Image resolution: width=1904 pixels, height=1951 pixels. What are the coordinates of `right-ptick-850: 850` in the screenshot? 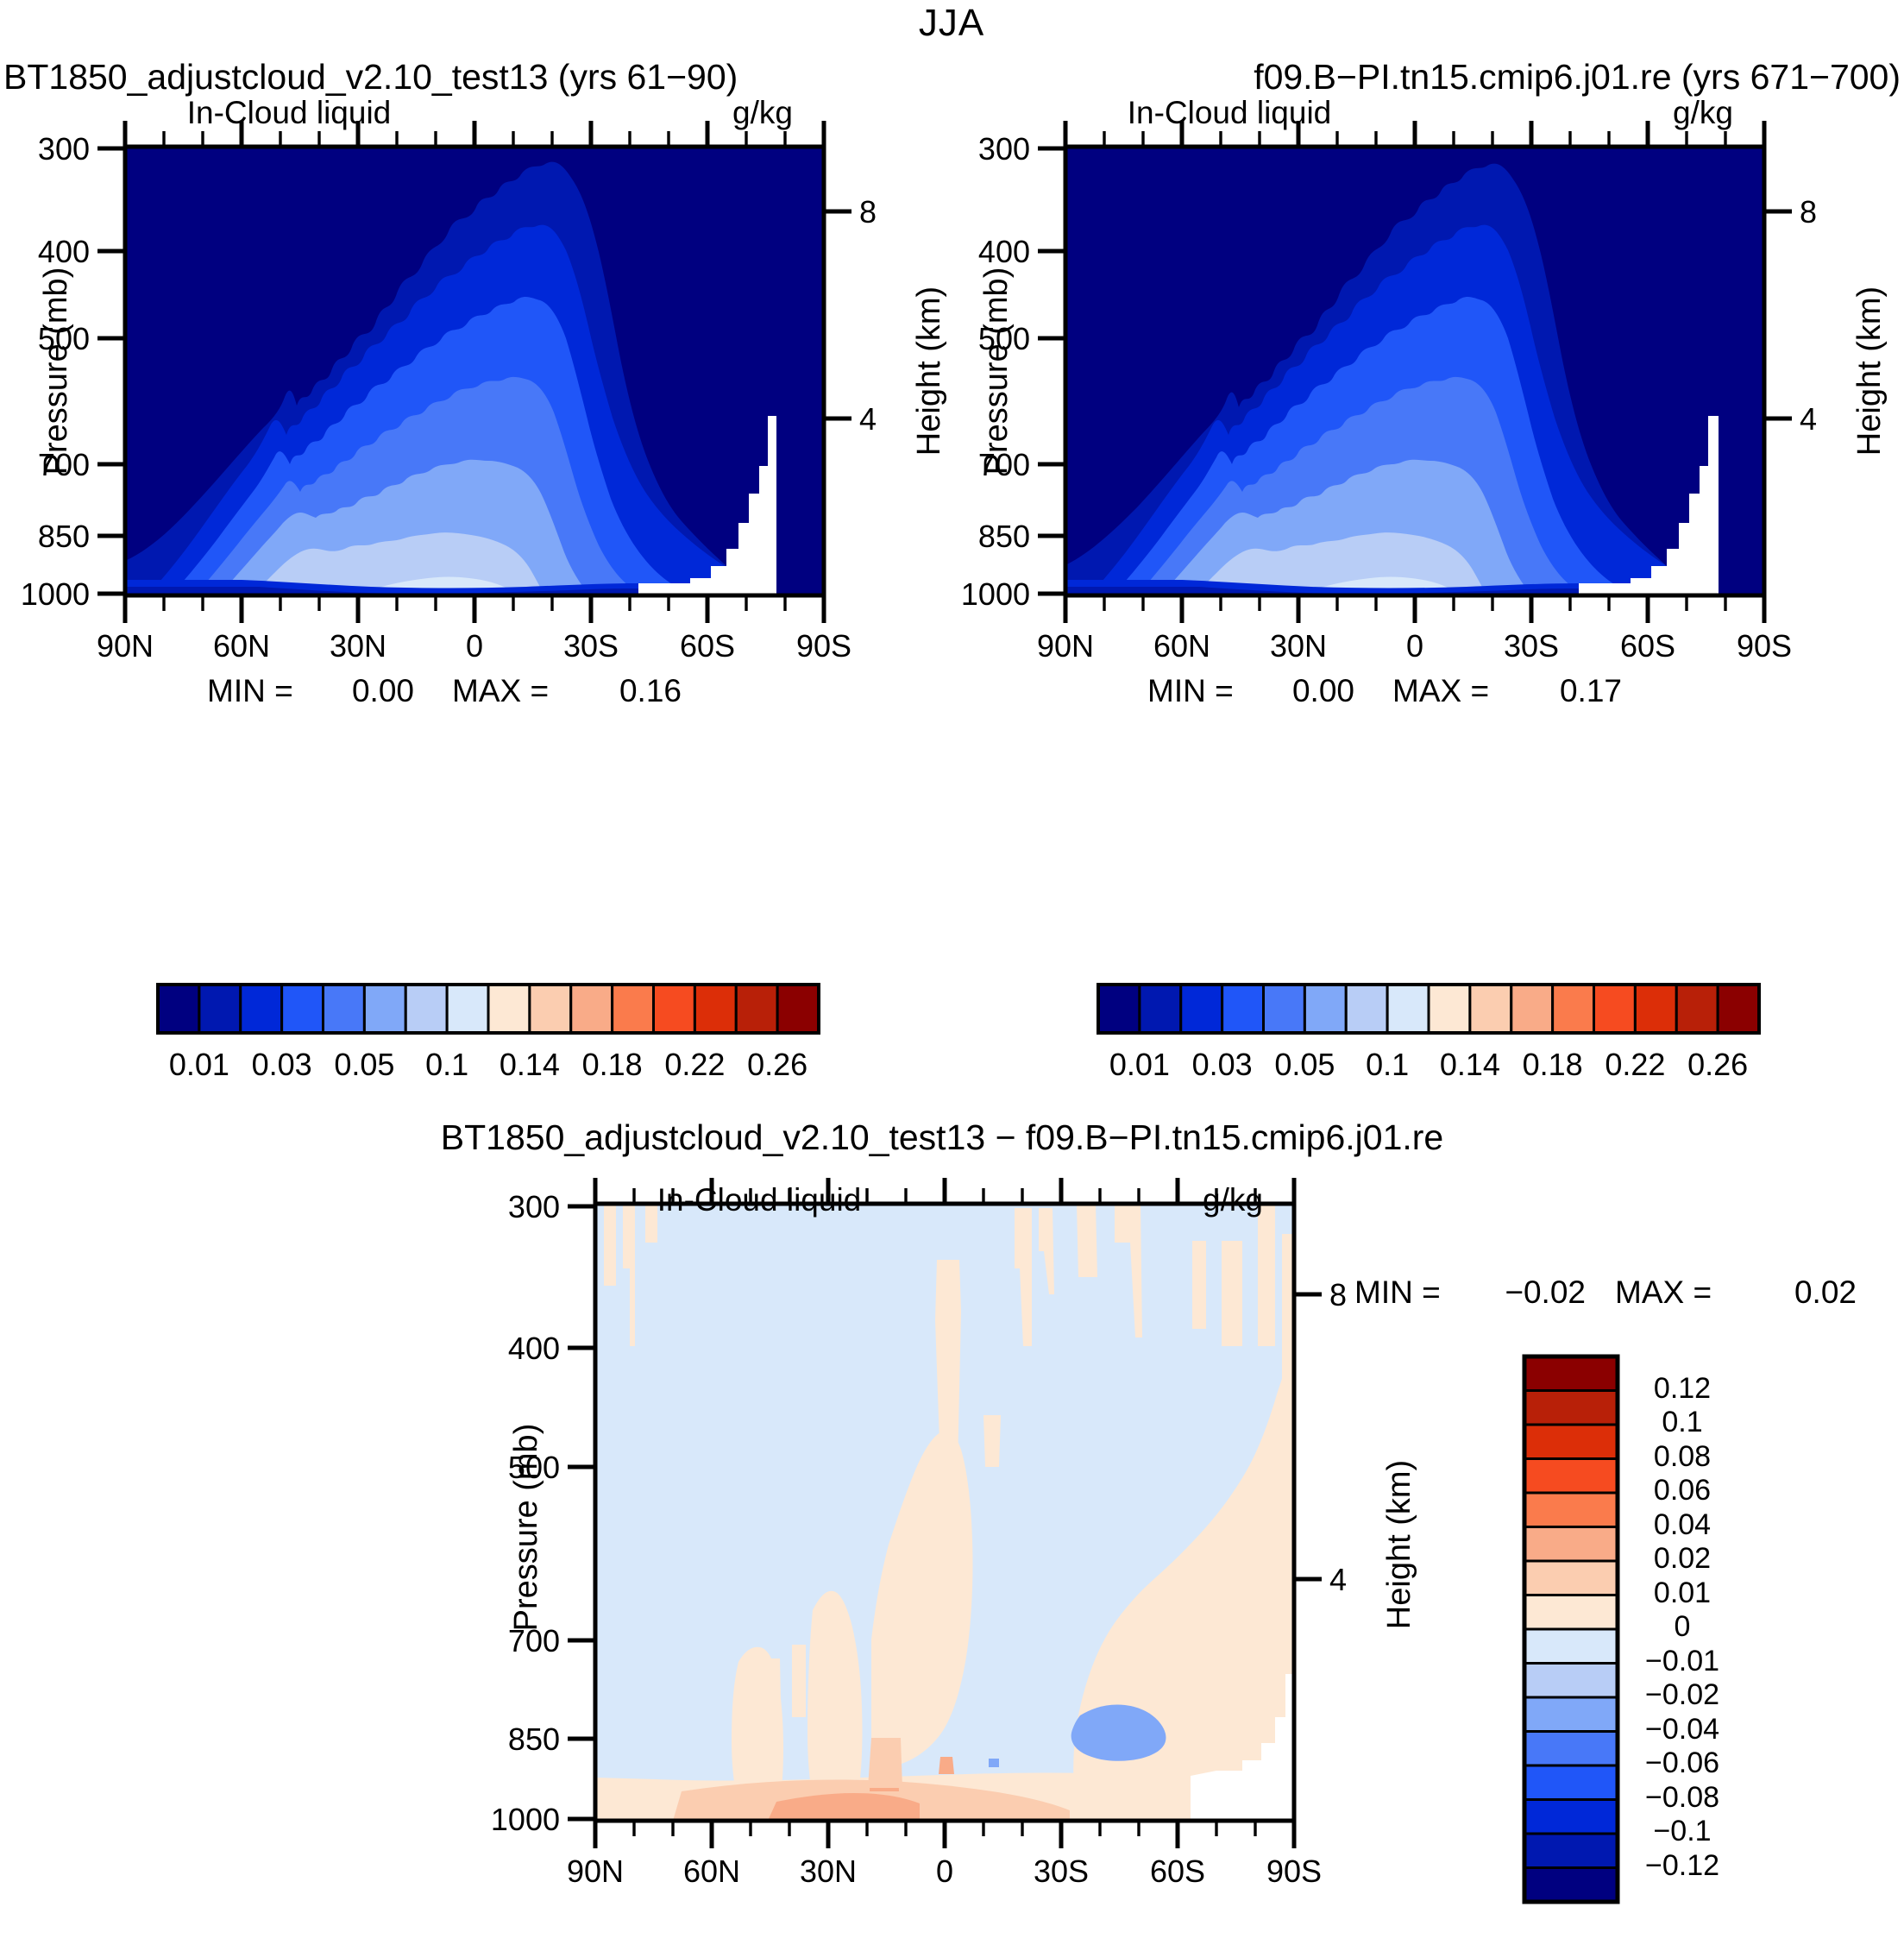 It's located at (1003, 536).